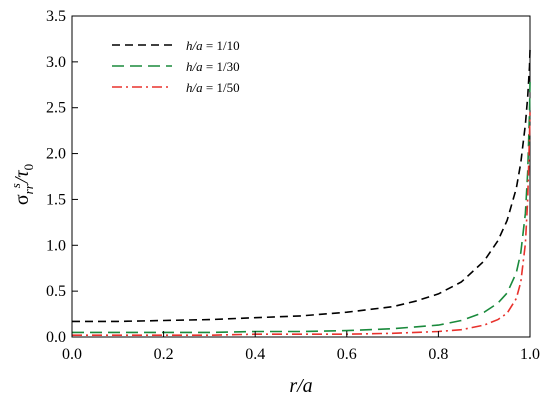 This screenshot has height=400, width=550. What do you see at coordinates (72, 354) in the screenshot?
I see `x-tick-label: 0.0` at bounding box center [72, 354].